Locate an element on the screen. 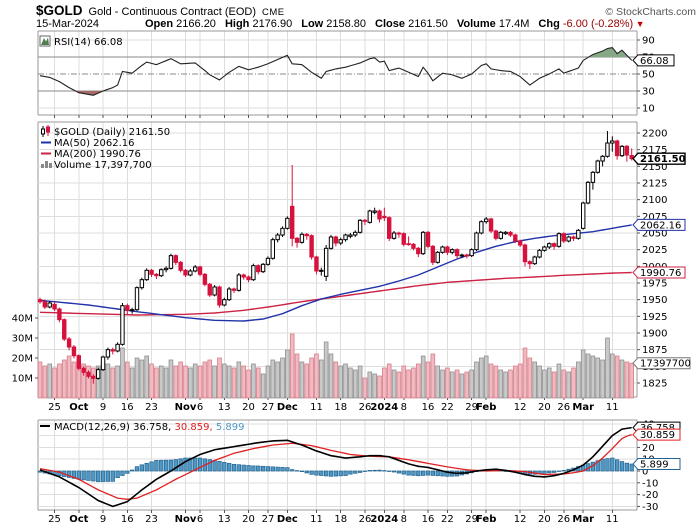 Image resolution: width=700 pixels, height=530 pixels. rsi-panel: 9070503010 is located at coordinates (346, 75).